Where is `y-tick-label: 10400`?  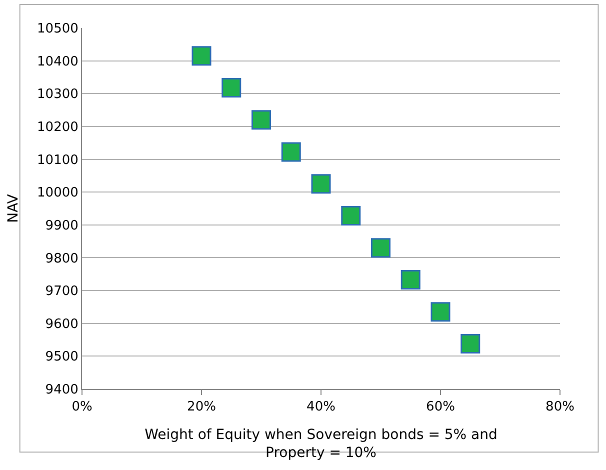
y-tick-label: 10400 is located at coordinates (57, 62).